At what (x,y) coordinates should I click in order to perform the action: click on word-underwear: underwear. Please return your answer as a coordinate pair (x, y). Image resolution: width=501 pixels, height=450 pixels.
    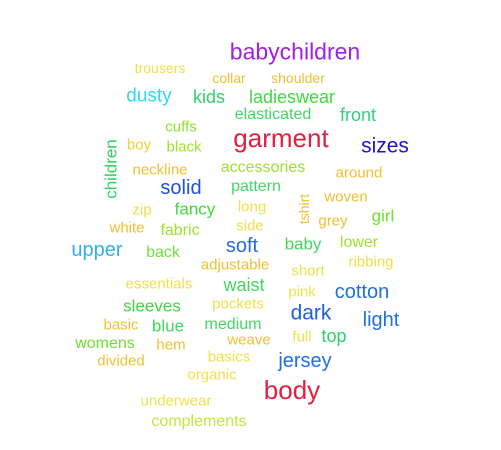
    Looking at the image, I should click on (176, 401).